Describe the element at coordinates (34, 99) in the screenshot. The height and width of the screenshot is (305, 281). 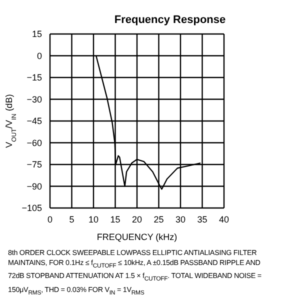
I see `y-tick-label: −30` at that location.